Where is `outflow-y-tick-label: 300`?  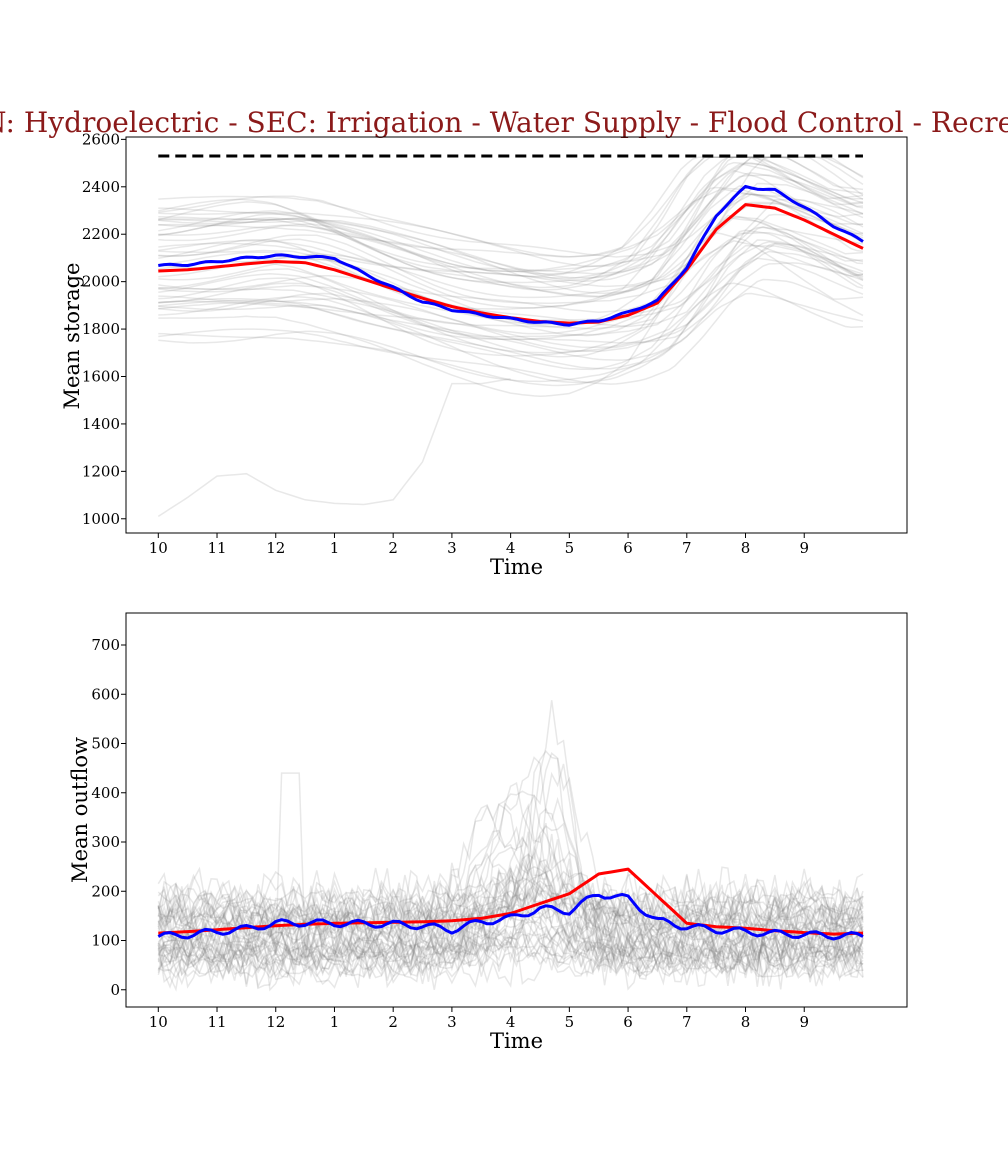 outflow-y-tick-label: 300 is located at coordinates (105, 842).